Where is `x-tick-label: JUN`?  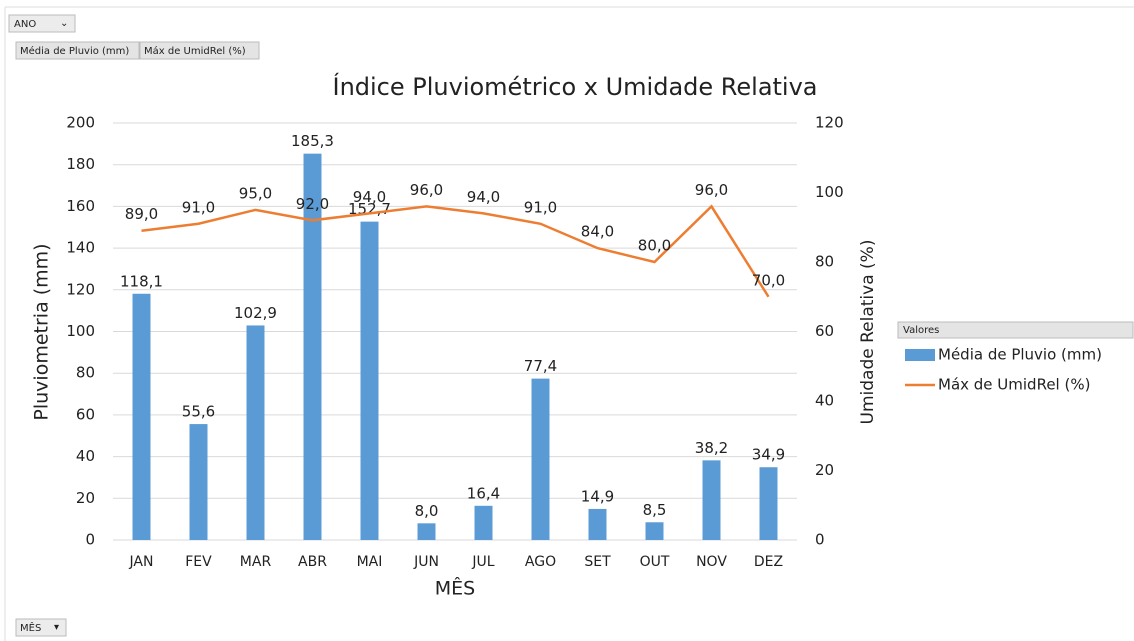
x-tick-label: JUN is located at coordinates (426, 562).